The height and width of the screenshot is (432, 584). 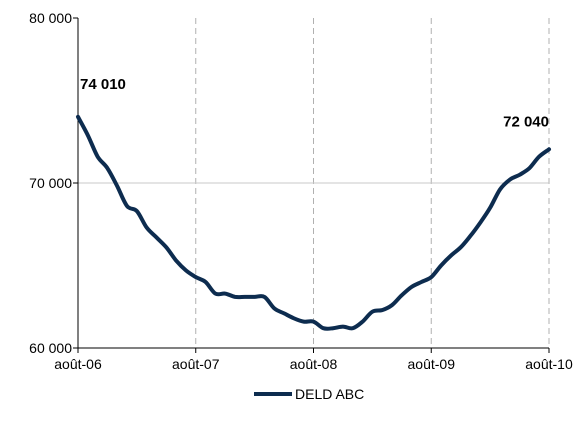 I want to click on x-axis-ticks: août-06 août-07 août-08 août-09 août-10, so click(x=313, y=360).